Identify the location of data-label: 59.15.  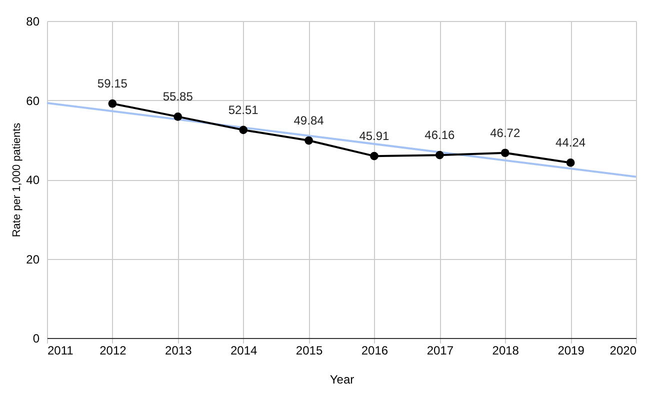
(112, 83).